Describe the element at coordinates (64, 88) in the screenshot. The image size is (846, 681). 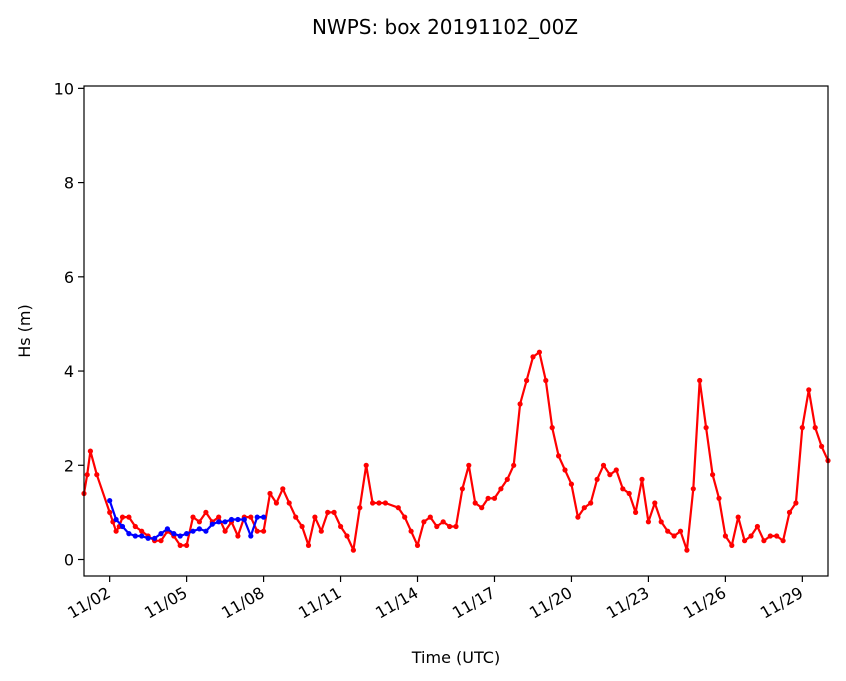
I see `y-tick-label: 10` at that location.